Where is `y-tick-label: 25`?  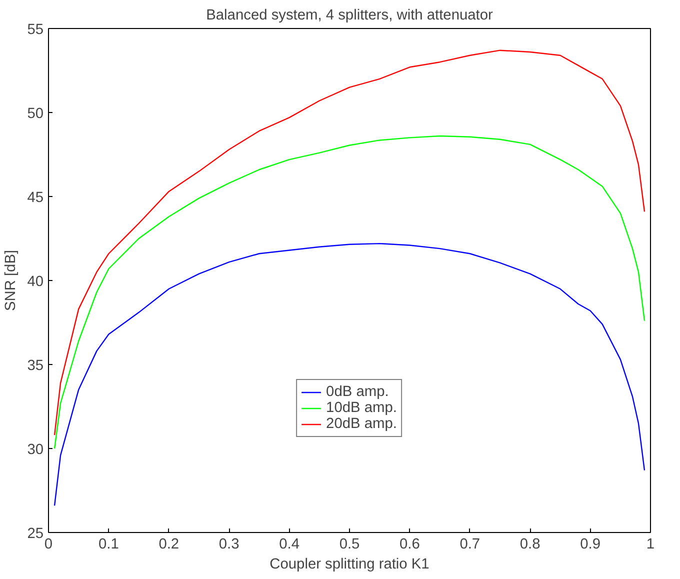
y-tick-label: 25 is located at coordinates (35, 534).